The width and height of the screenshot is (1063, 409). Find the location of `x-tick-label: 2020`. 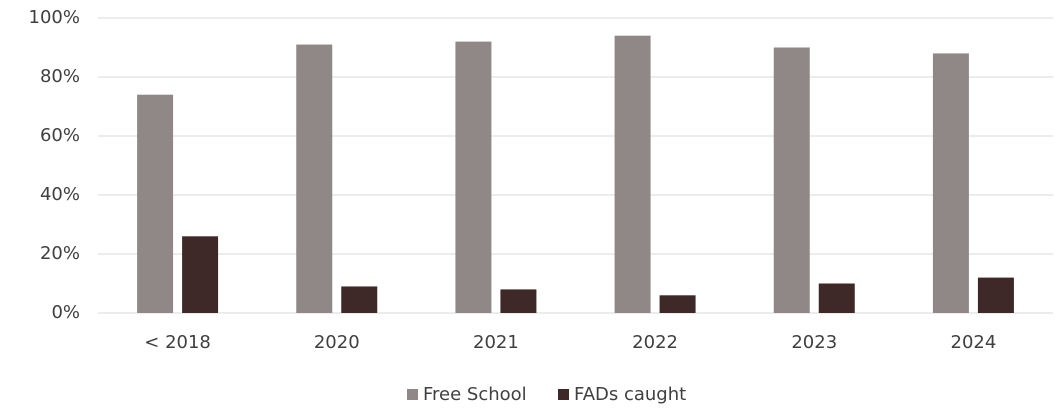

x-tick-label: 2020 is located at coordinates (337, 342).